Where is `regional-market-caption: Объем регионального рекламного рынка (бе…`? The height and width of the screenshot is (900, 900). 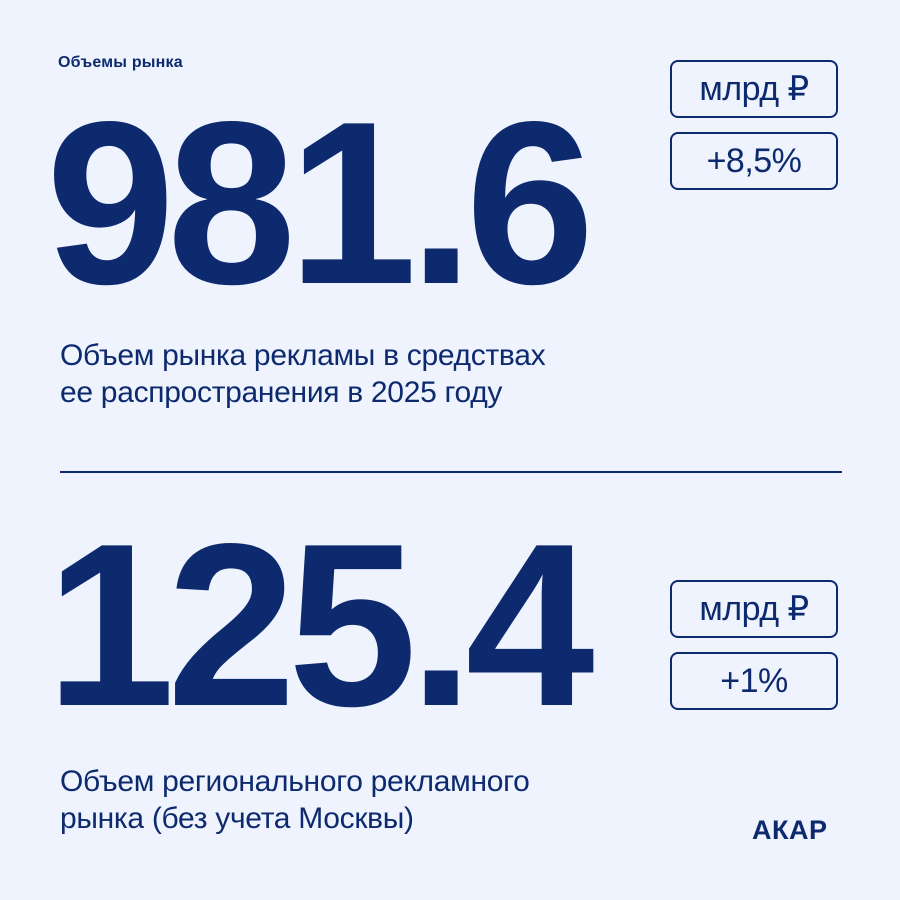
regional-market-caption: Объем регионального рекламного рынка (бе… is located at coordinates (410, 800).